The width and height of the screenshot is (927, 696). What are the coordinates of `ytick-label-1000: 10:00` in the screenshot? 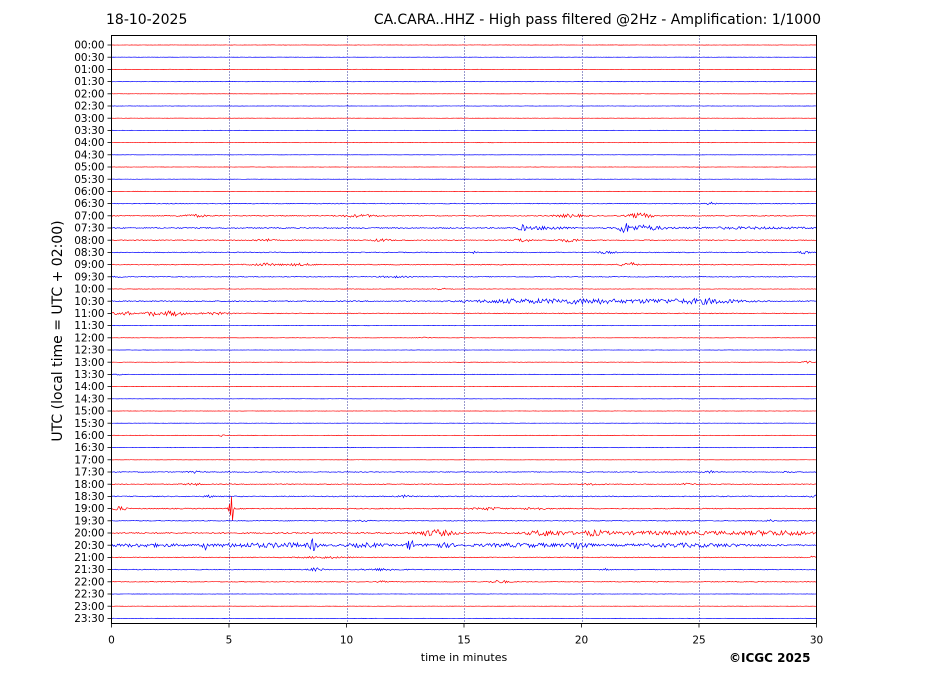 It's located at (89, 290).